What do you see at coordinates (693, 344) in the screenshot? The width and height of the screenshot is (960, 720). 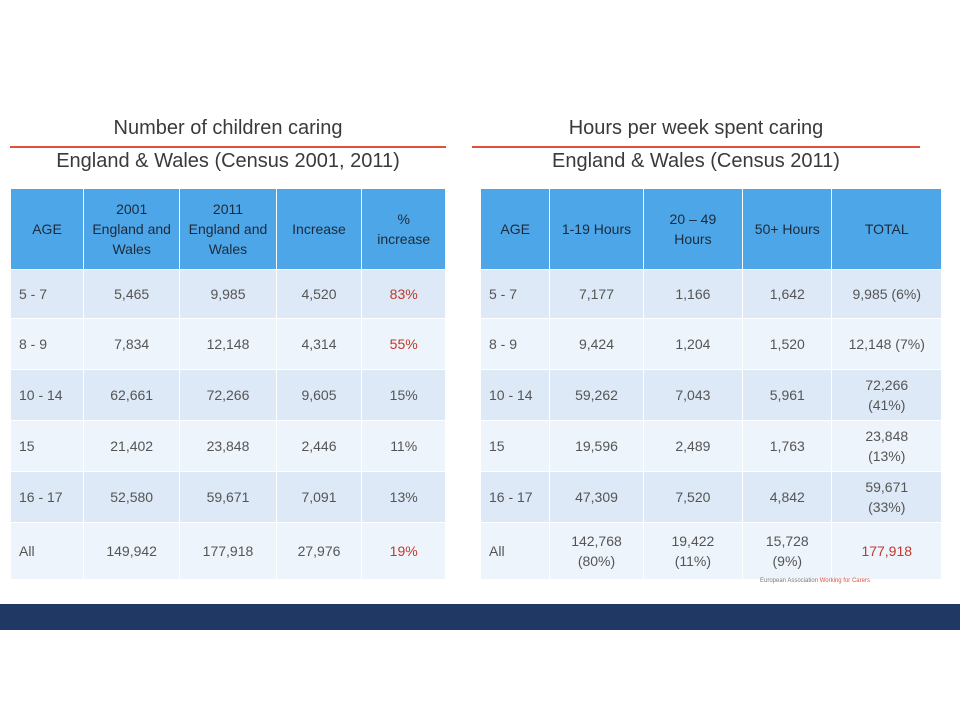 I see `value-cell: 1,204` at bounding box center [693, 344].